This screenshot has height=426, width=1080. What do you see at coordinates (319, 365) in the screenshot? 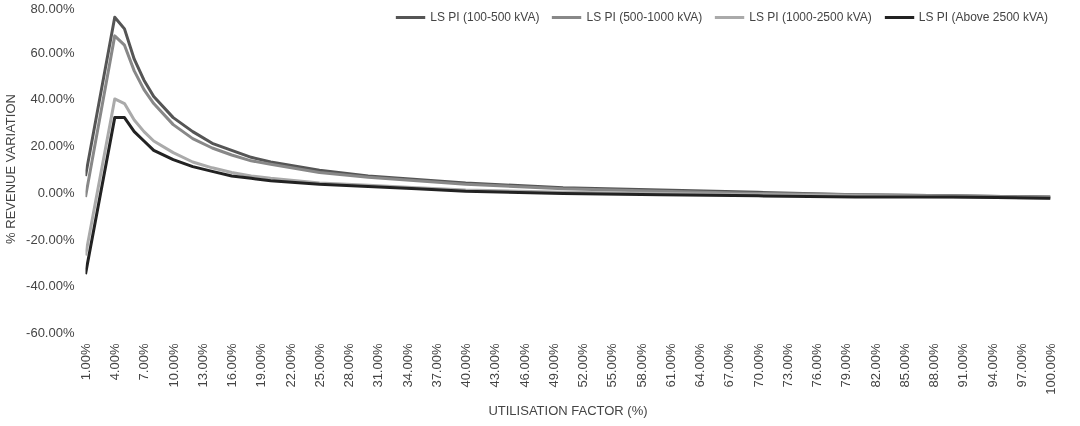
I see `x-tick-label: 25.00%` at bounding box center [319, 365].